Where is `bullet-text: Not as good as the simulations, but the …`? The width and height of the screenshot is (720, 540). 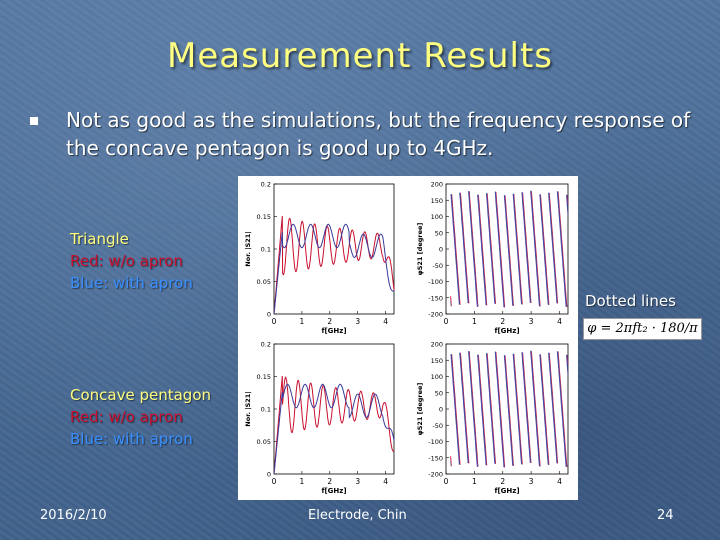
bullet-text: Not as good as the simulations, but the … is located at coordinates (378, 134).